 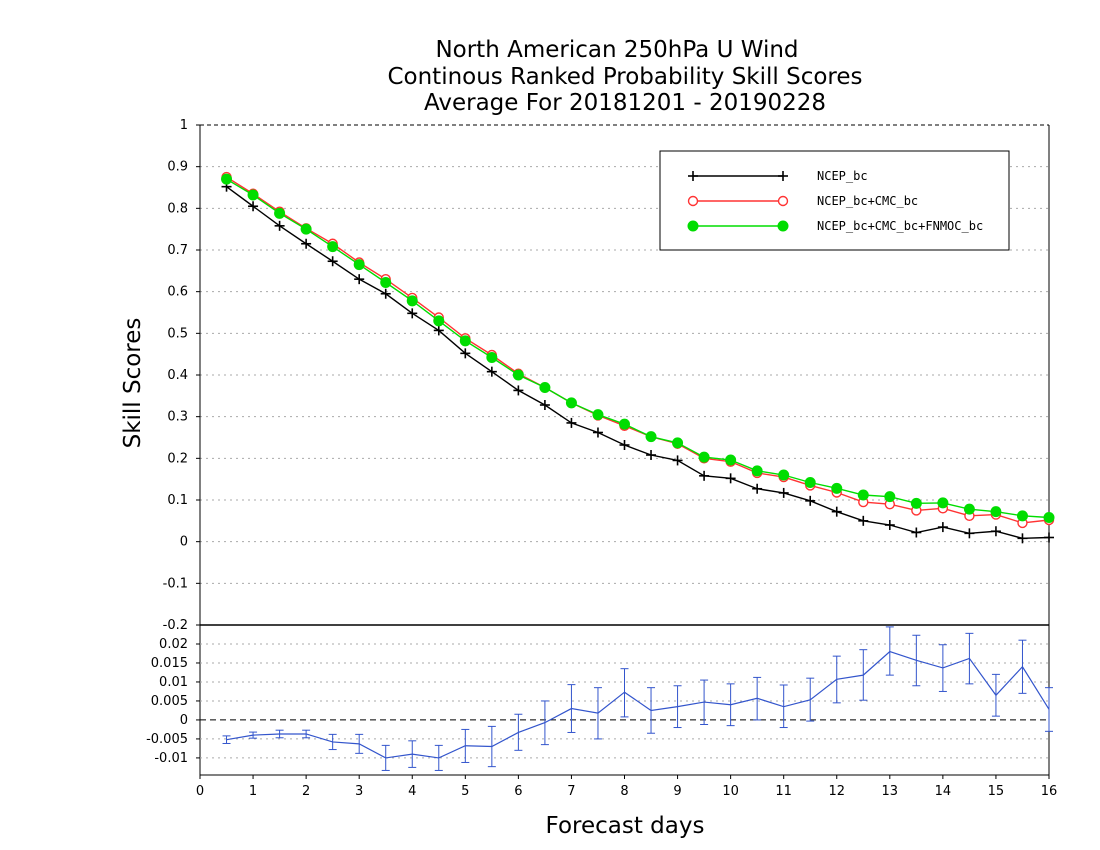 I want to click on legend-label: NCEP_bc, so click(x=842, y=176).